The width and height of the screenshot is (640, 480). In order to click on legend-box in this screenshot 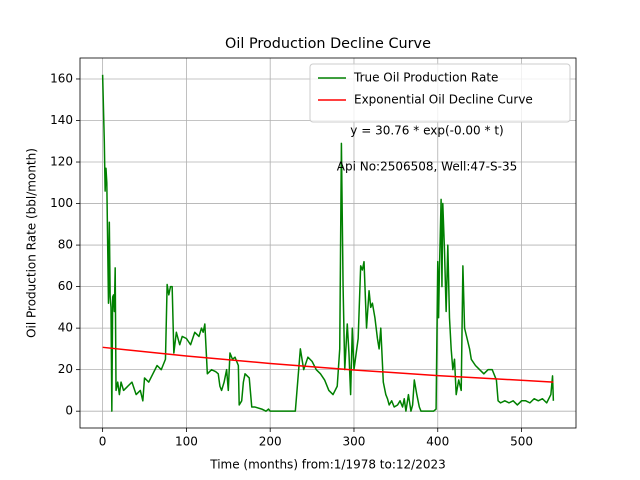, I will do `click(440, 93)`.